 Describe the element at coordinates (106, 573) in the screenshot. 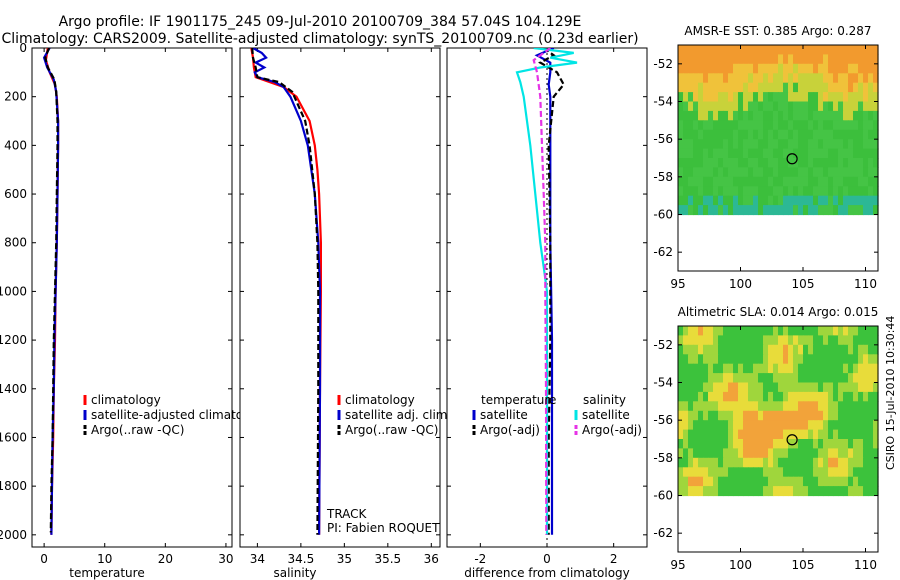

I see `temperature-xlabel: temperature` at that location.